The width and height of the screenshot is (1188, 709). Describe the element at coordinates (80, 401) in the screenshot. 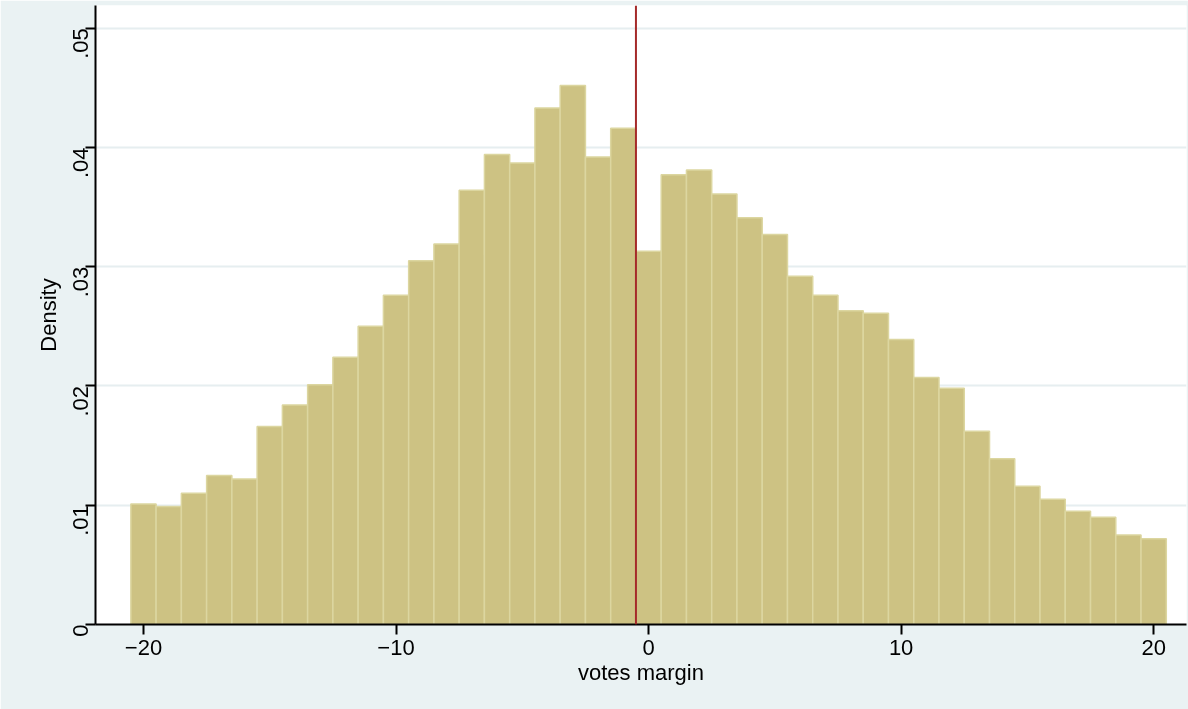

I see `y-tick-label: .02` at that location.